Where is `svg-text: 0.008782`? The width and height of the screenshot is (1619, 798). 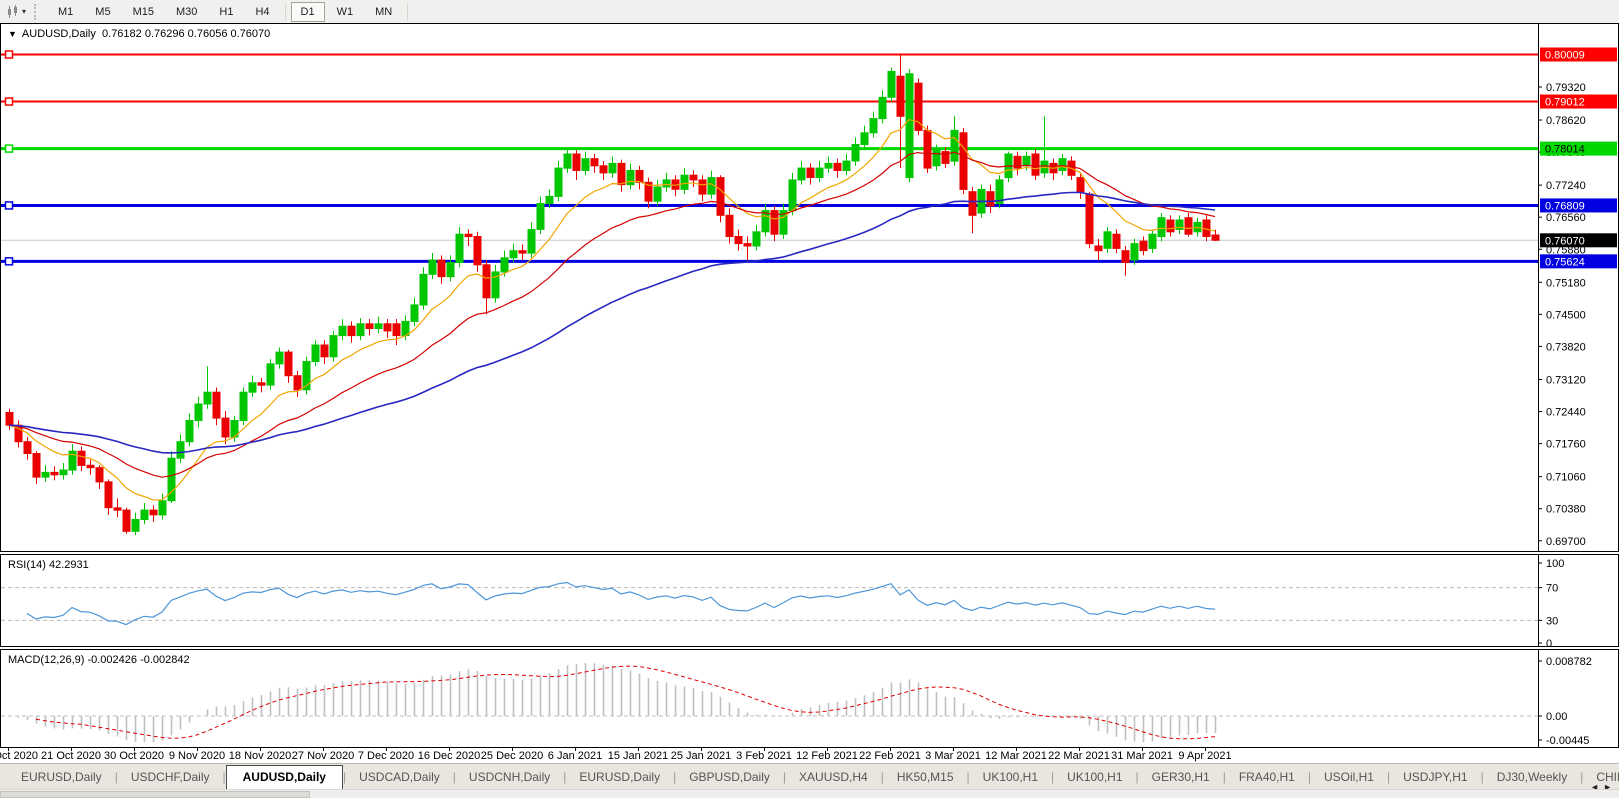 svg-text: 0.008782 is located at coordinates (1569, 662).